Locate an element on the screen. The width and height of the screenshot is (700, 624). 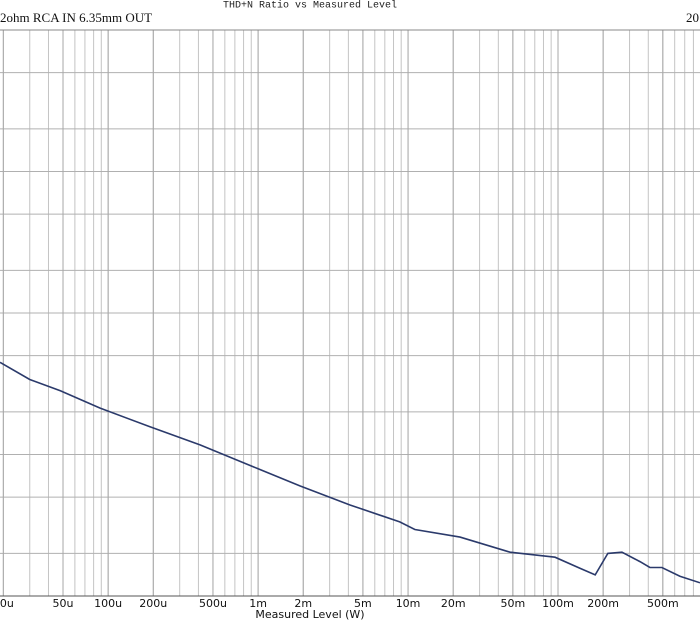
x-tick-label: 1m is located at coordinates (258, 603).